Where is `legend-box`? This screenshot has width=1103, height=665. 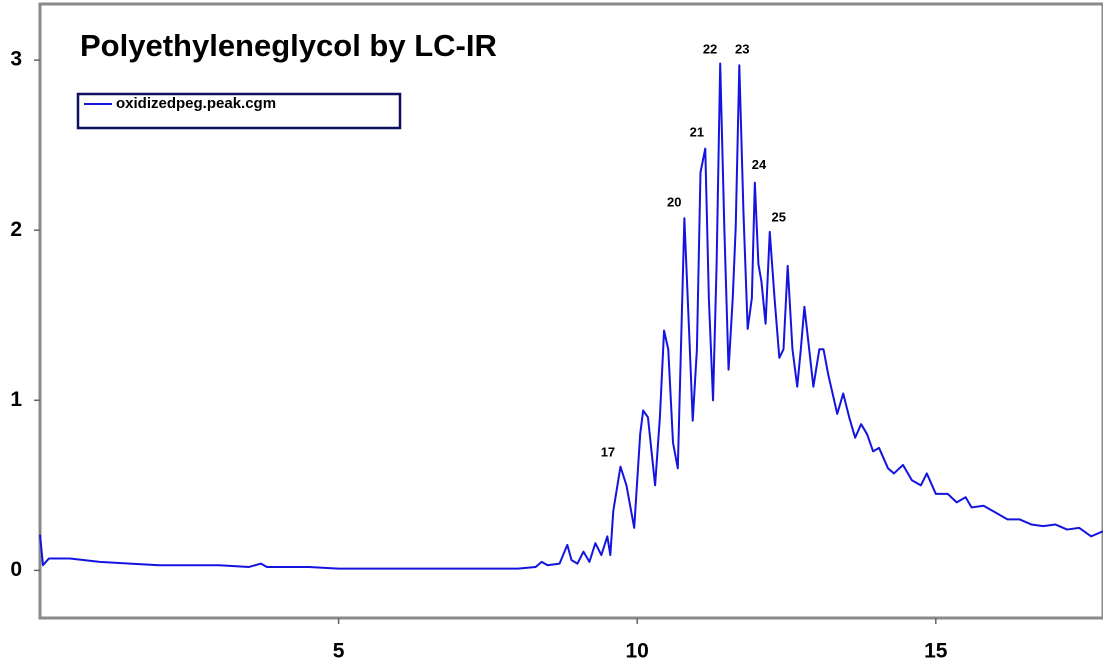 legend-box is located at coordinates (239, 111).